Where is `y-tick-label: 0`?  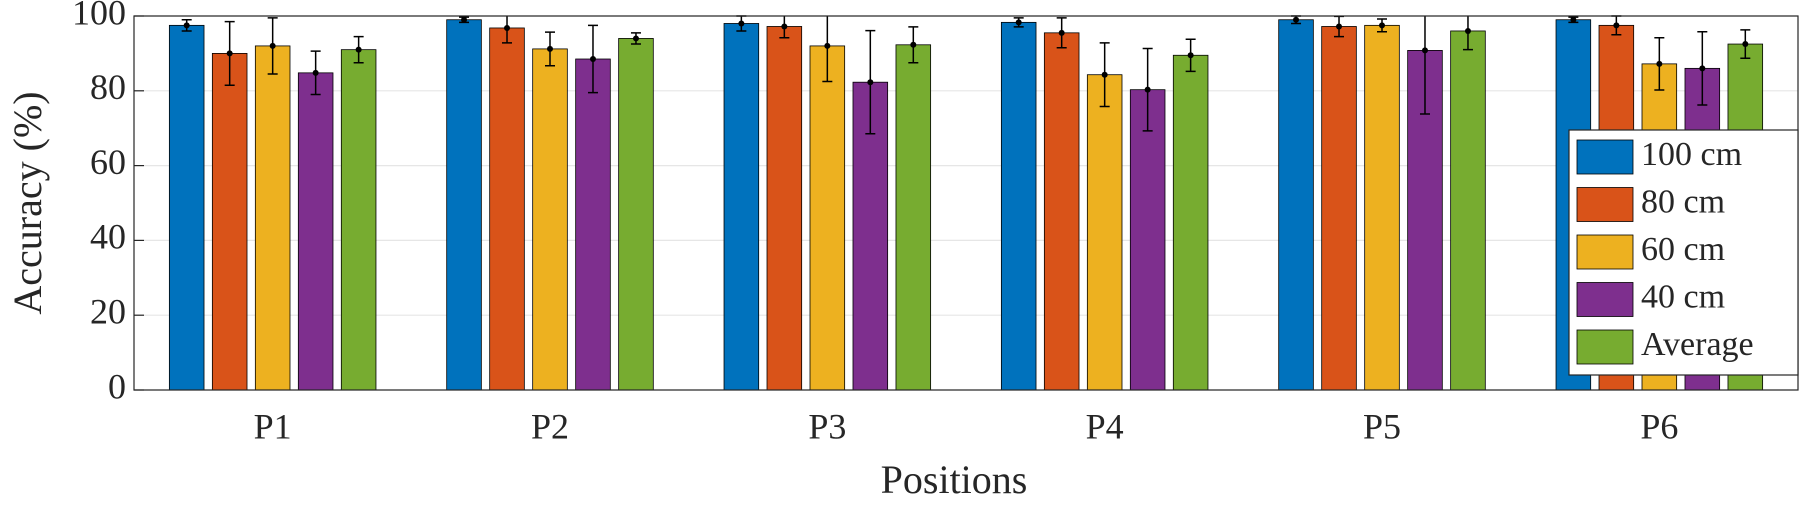
y-tick-label: 0 is located at coordinates (117, 386).